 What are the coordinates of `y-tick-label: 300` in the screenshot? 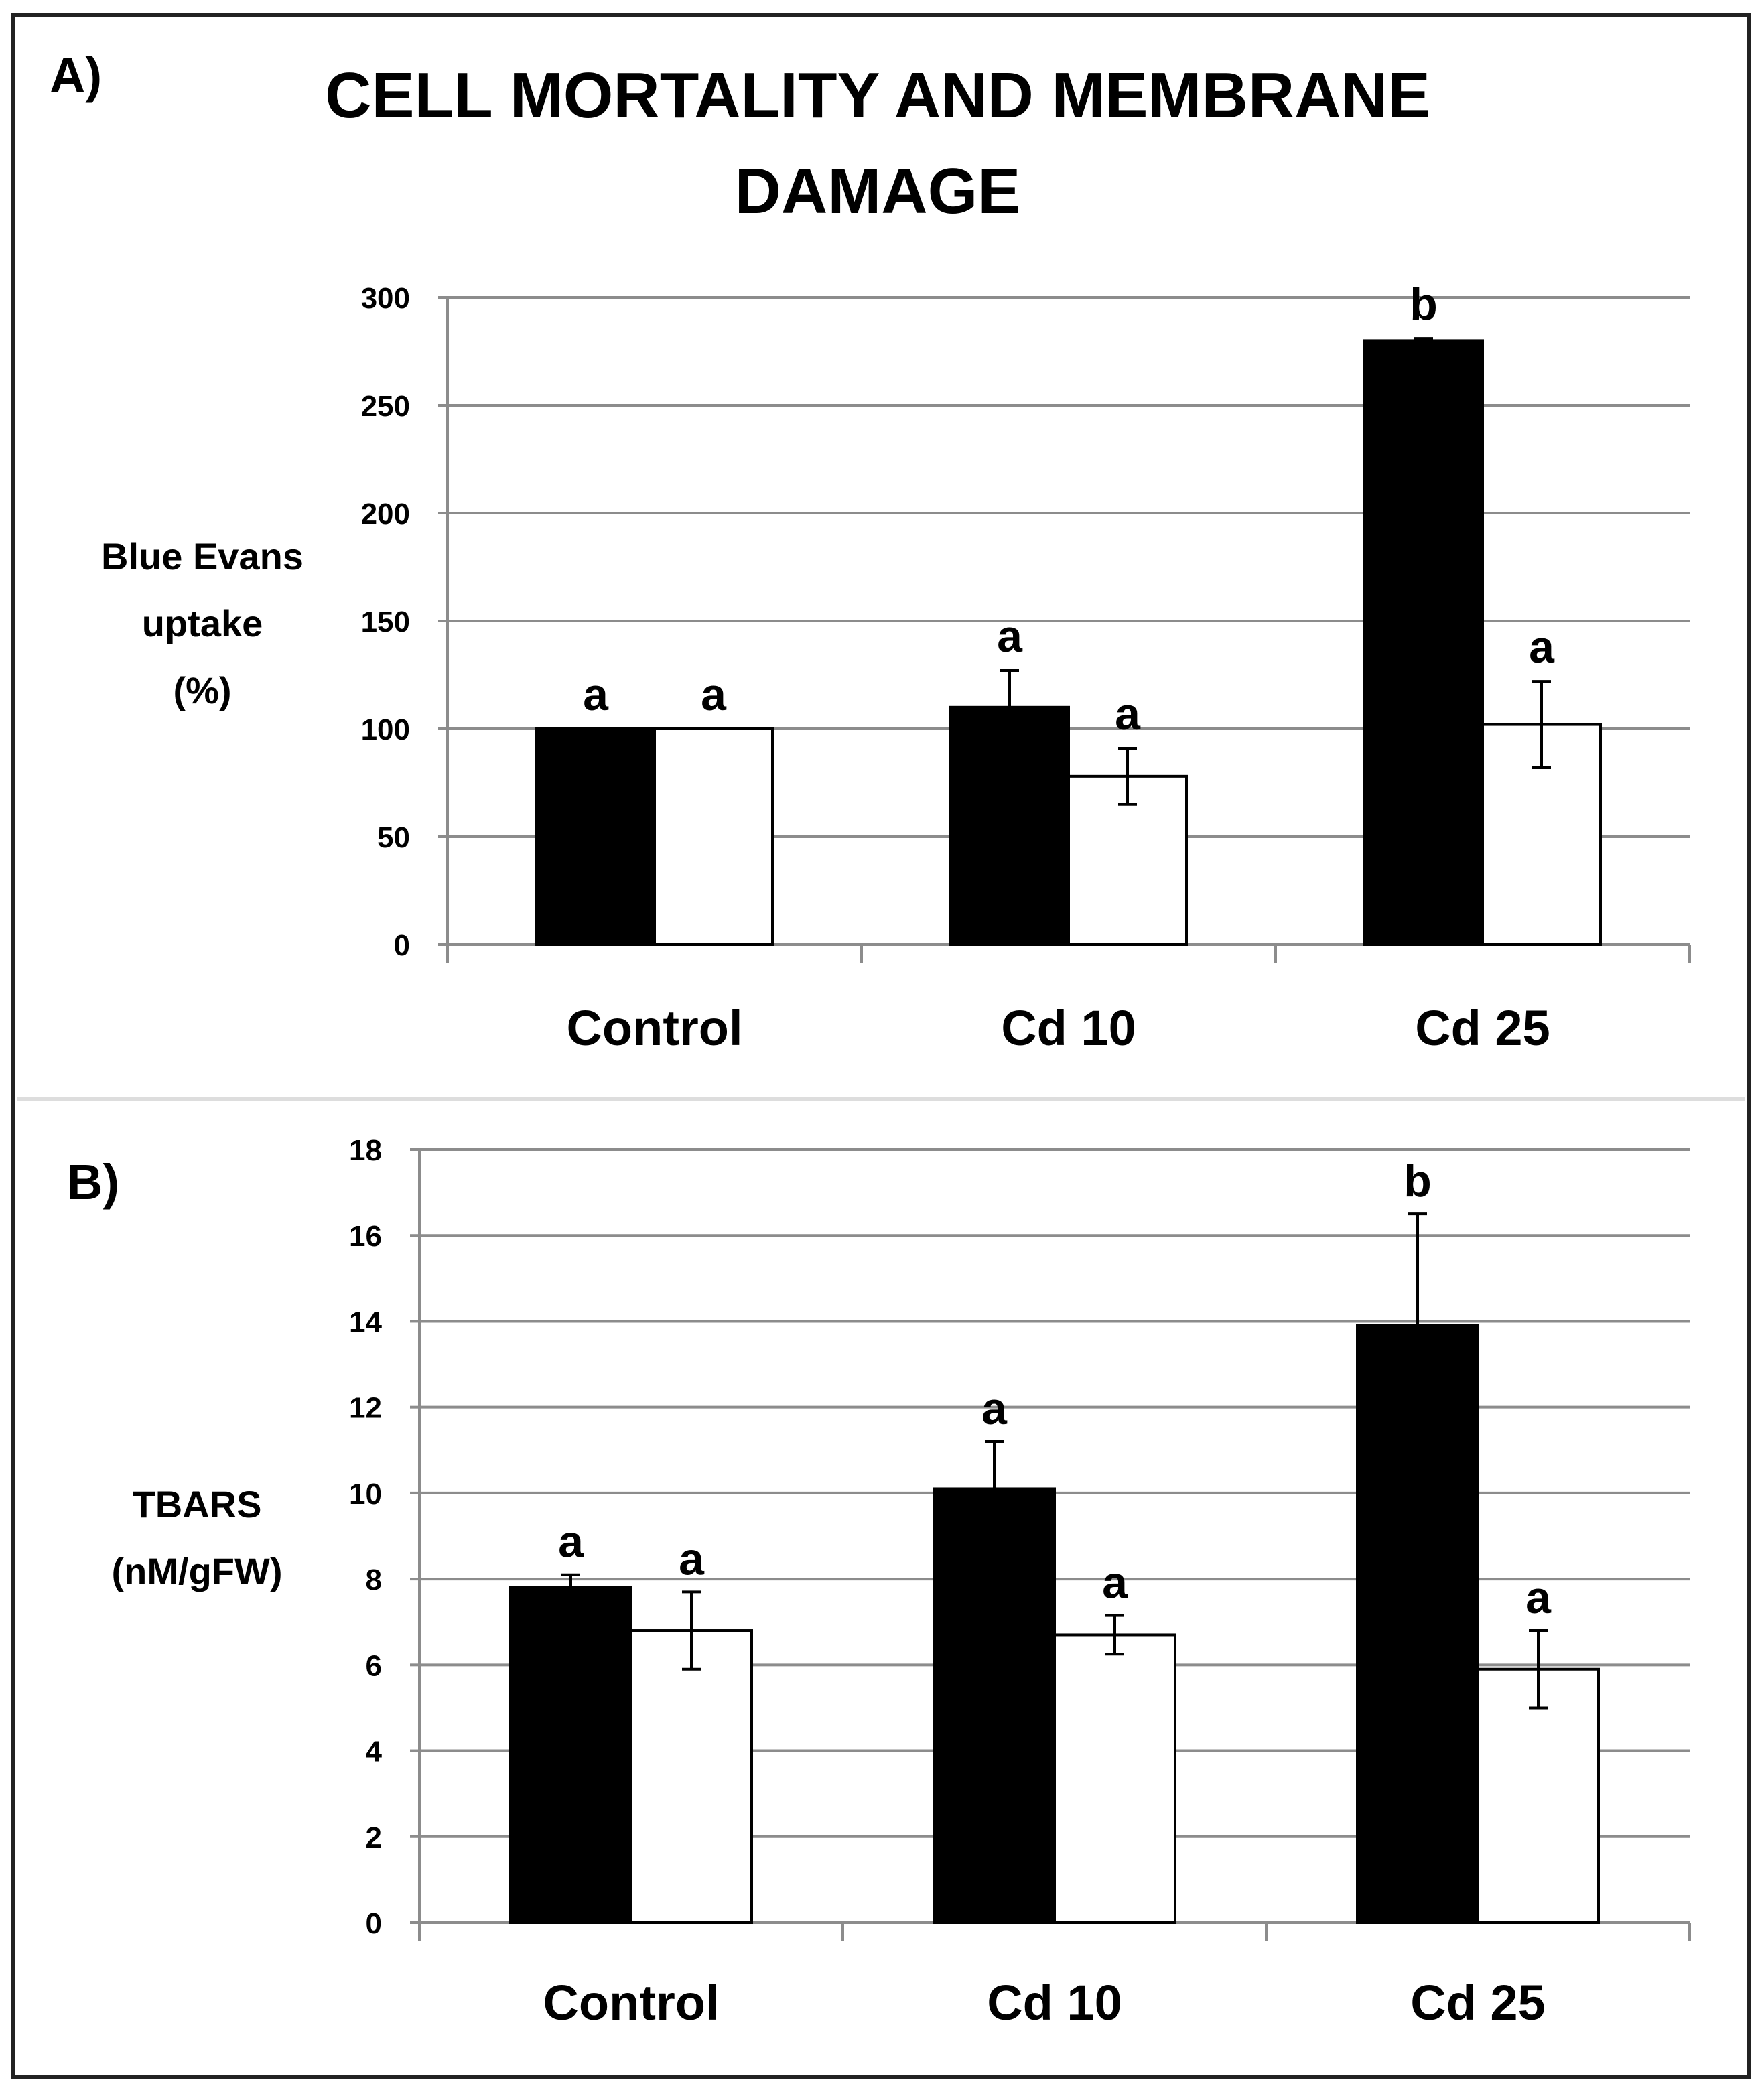 It's located at (385, 298).